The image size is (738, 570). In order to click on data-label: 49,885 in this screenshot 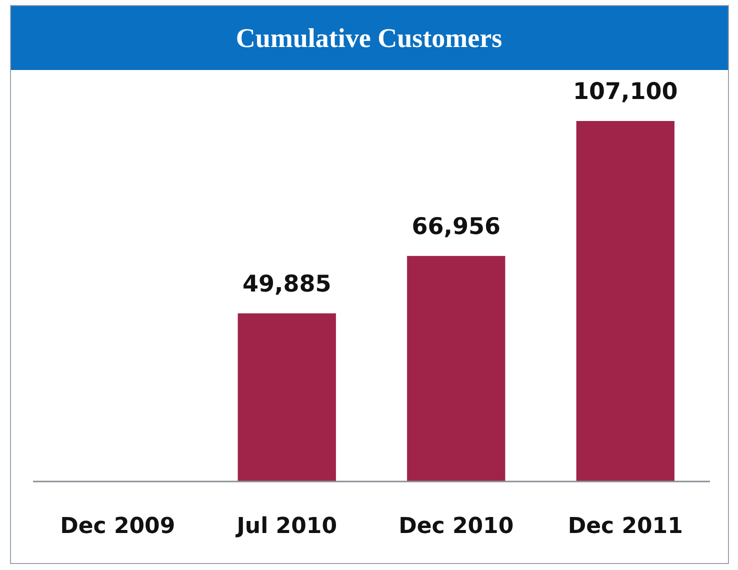, I will do `click(287, 284)`.